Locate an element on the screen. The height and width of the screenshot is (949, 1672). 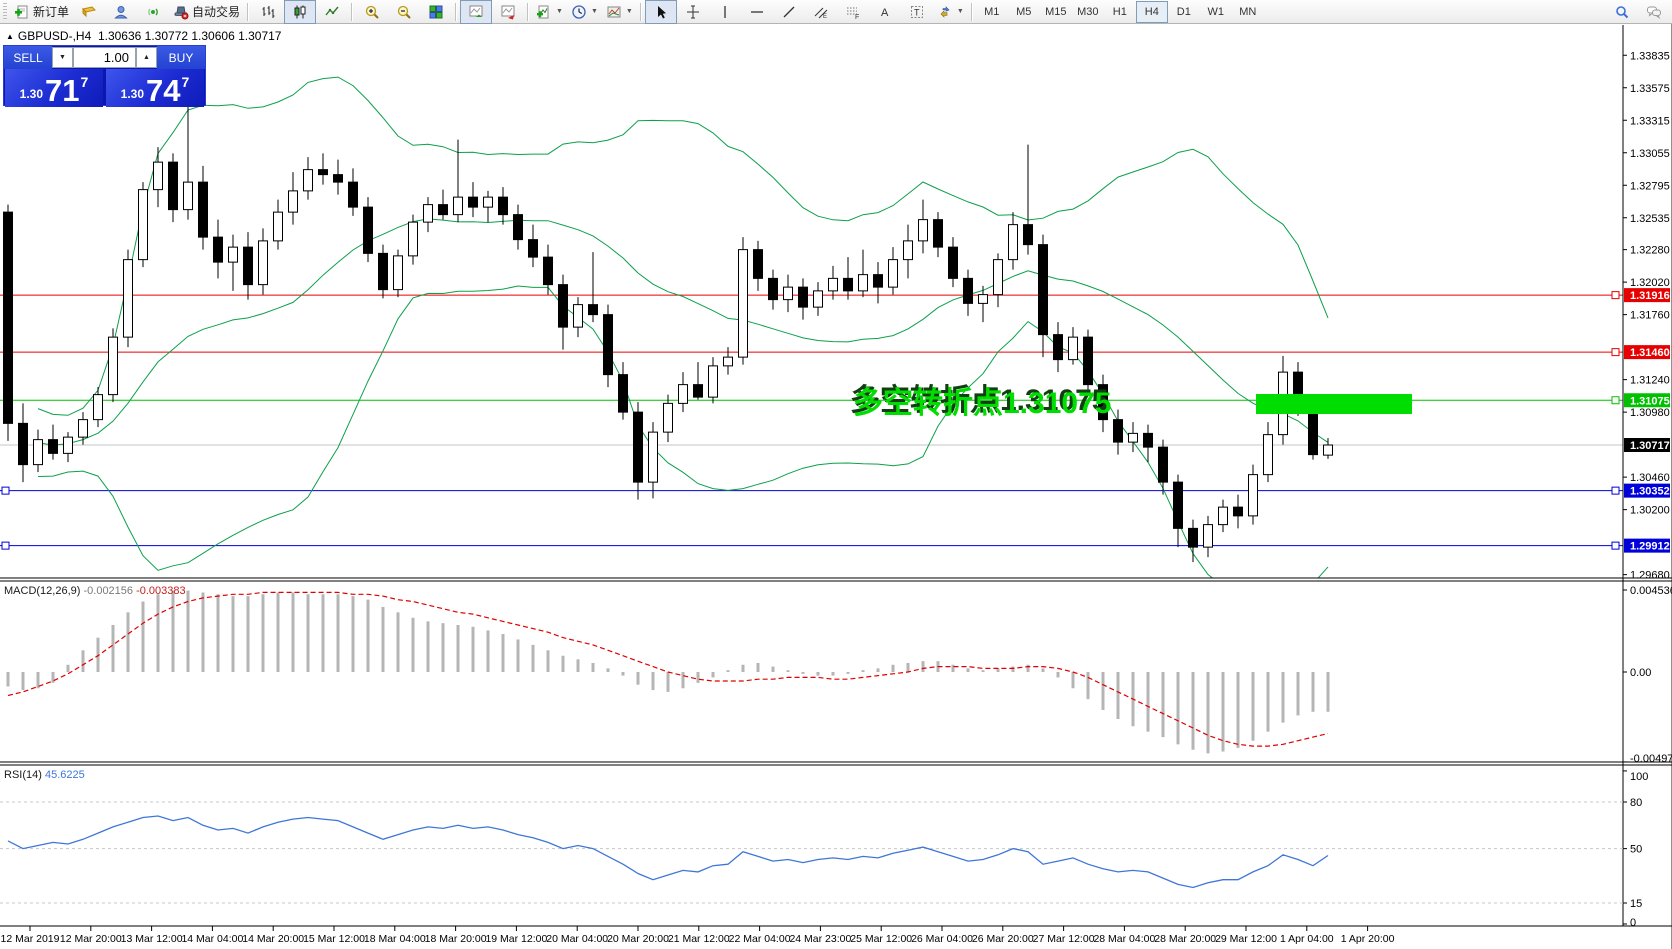
autotrading-button: 自动交易 is located at coordinates (206, 12).